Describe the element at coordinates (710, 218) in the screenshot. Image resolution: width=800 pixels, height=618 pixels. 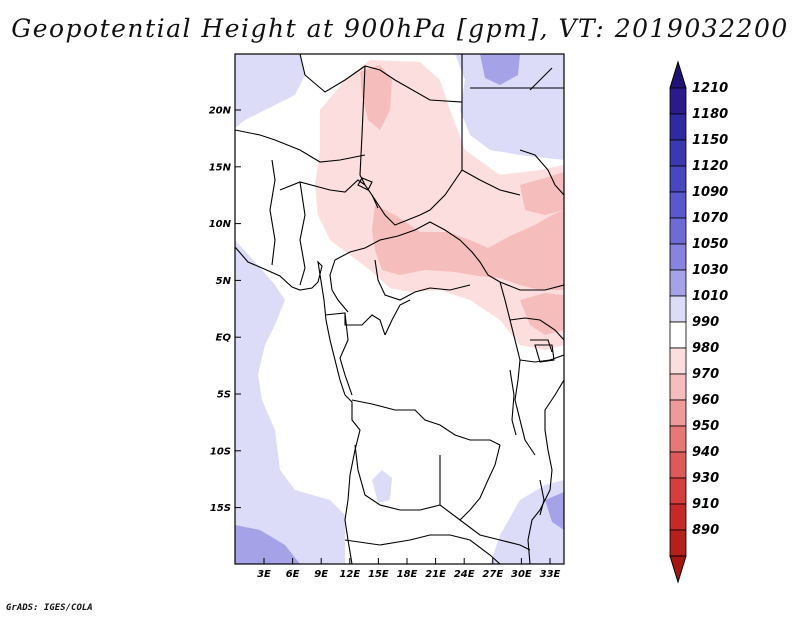
I see `colorbar-label: 1070` at that location.